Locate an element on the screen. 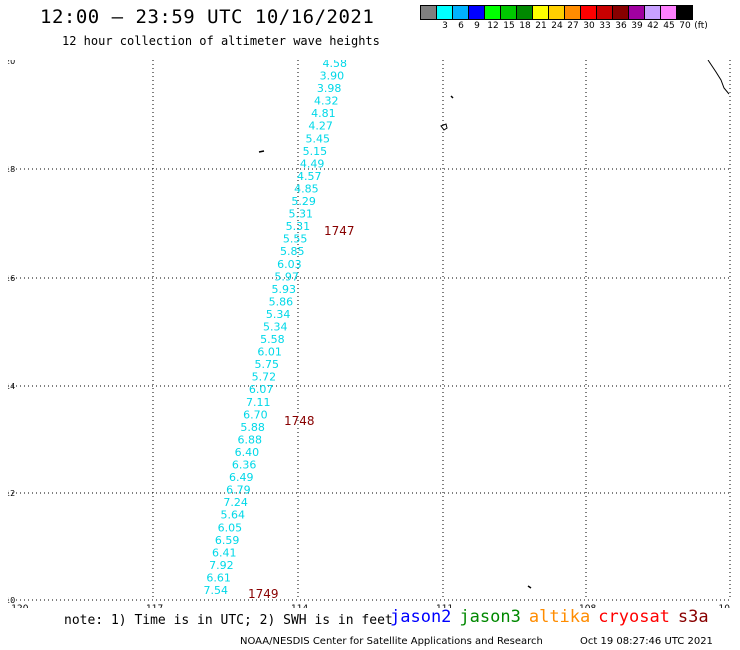 The image size is (740, 650). mission-jason3: jason3 is located at coordinates (490, 617).